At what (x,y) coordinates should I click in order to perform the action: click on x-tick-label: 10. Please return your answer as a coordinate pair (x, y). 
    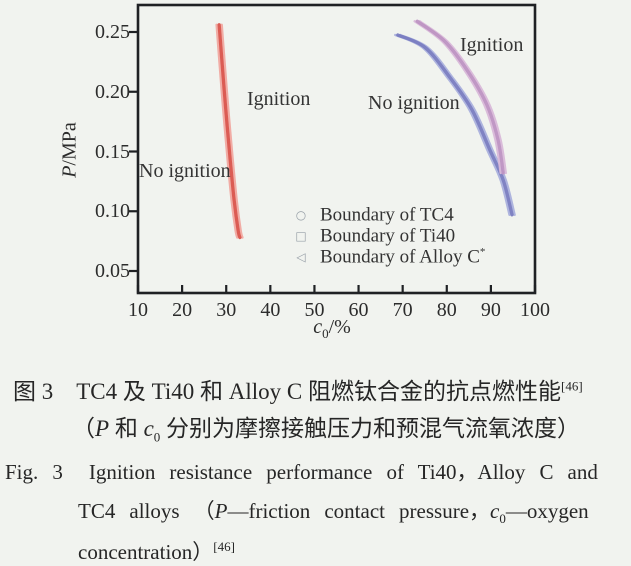
    Looking at the image, I should click on (138, 310).